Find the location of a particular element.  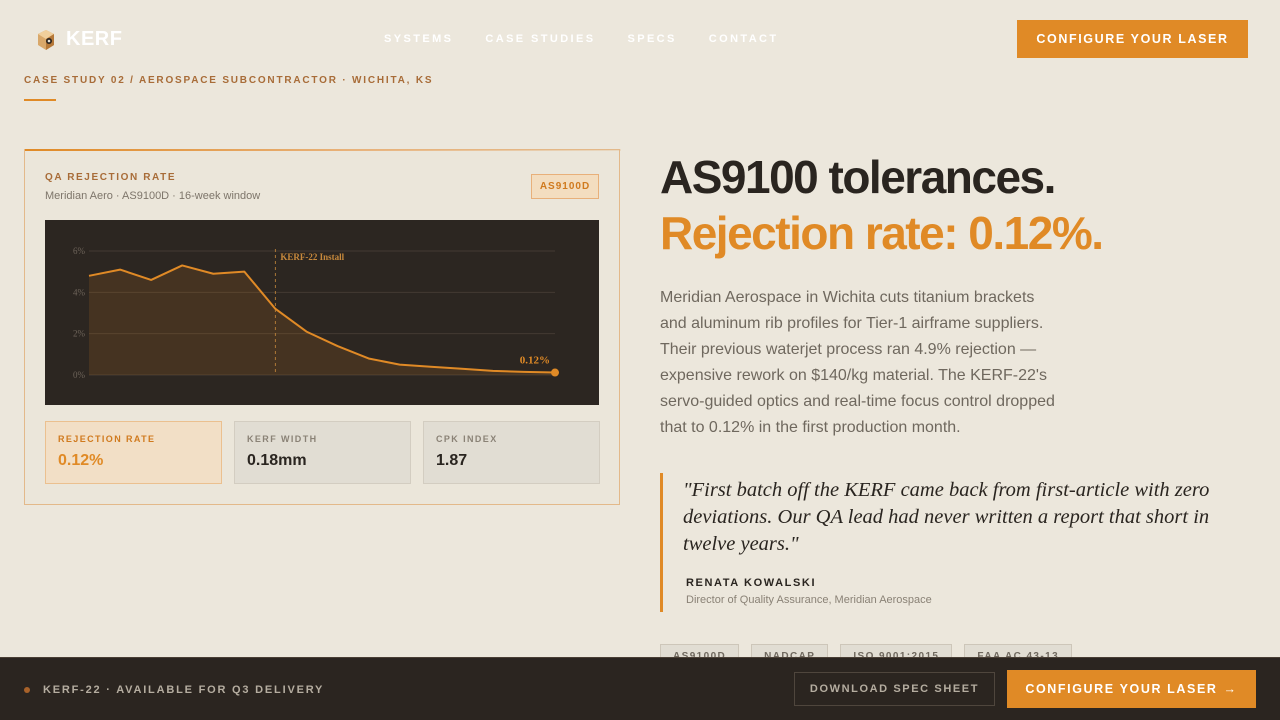

rejection-rate-line is located at coordinates (322, 319).